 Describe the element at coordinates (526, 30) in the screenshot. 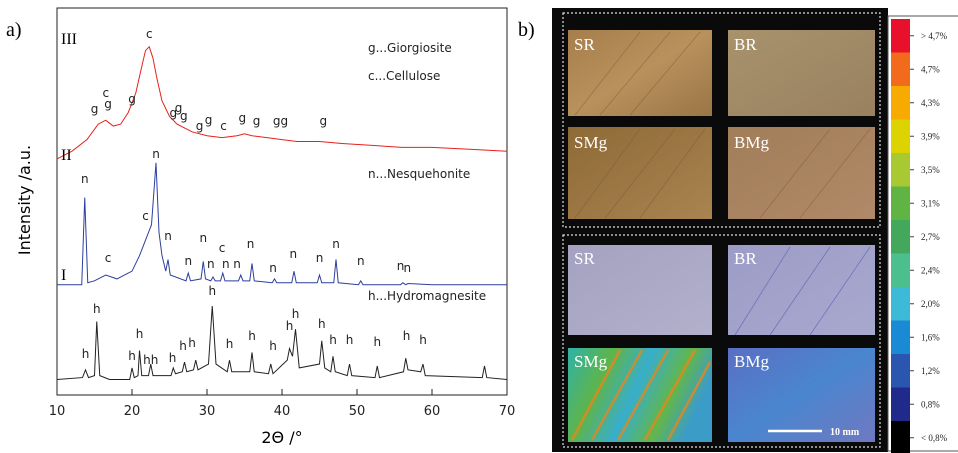

I see `panel-label: b)` at that location.